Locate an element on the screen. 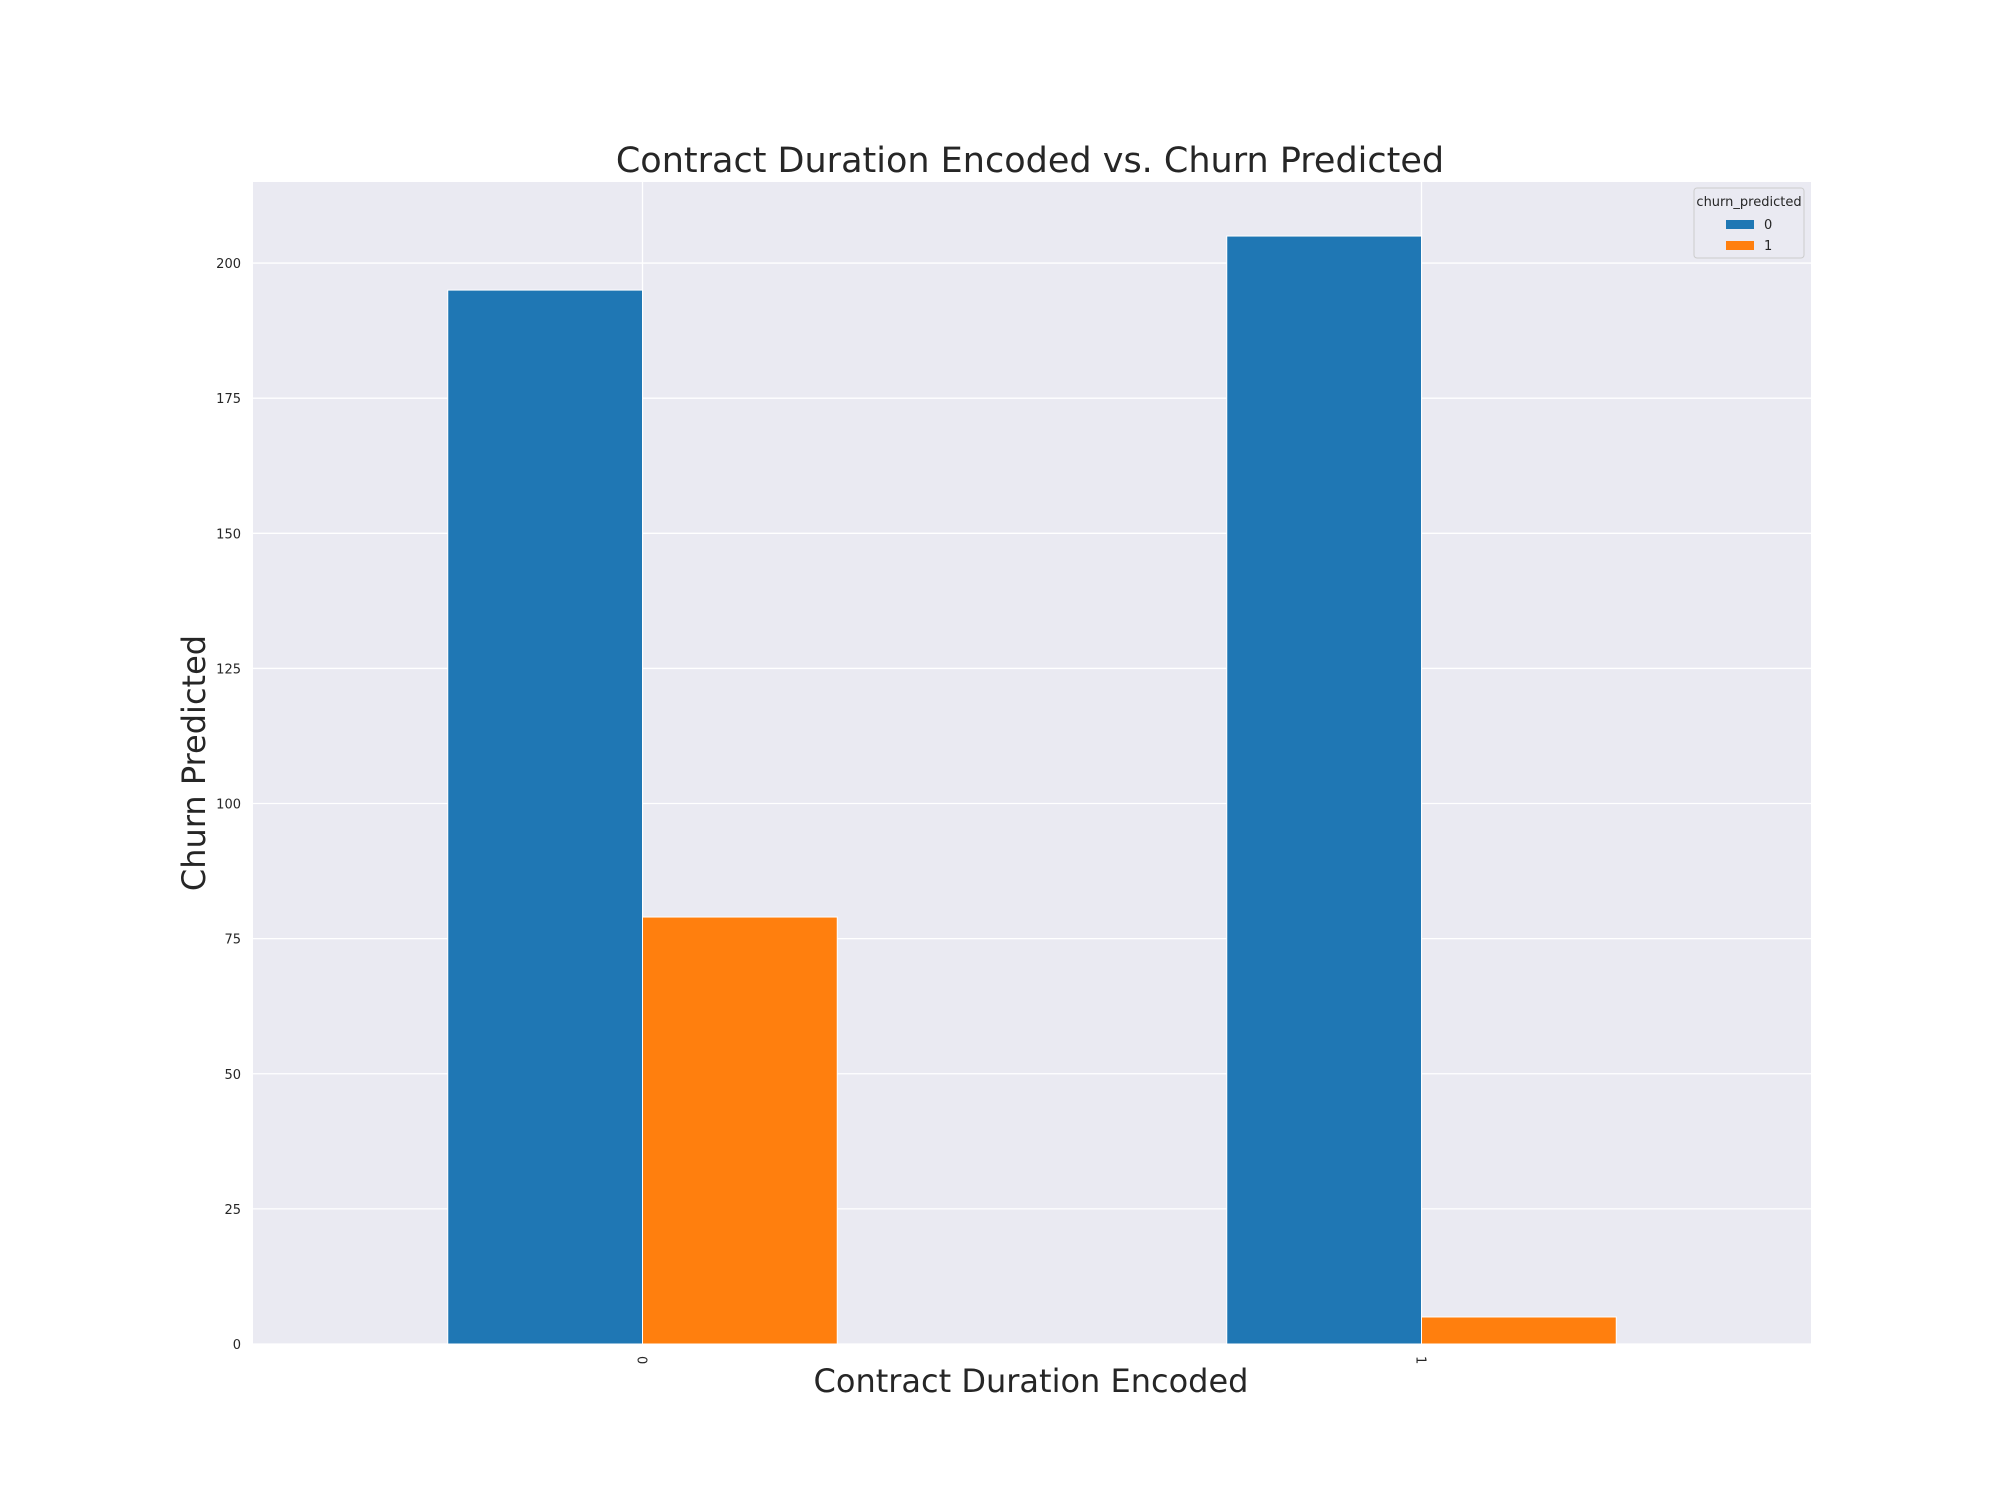 The image size is (2000, 1500). x-tick-label: 0 is located at coordinates (641, 1360).